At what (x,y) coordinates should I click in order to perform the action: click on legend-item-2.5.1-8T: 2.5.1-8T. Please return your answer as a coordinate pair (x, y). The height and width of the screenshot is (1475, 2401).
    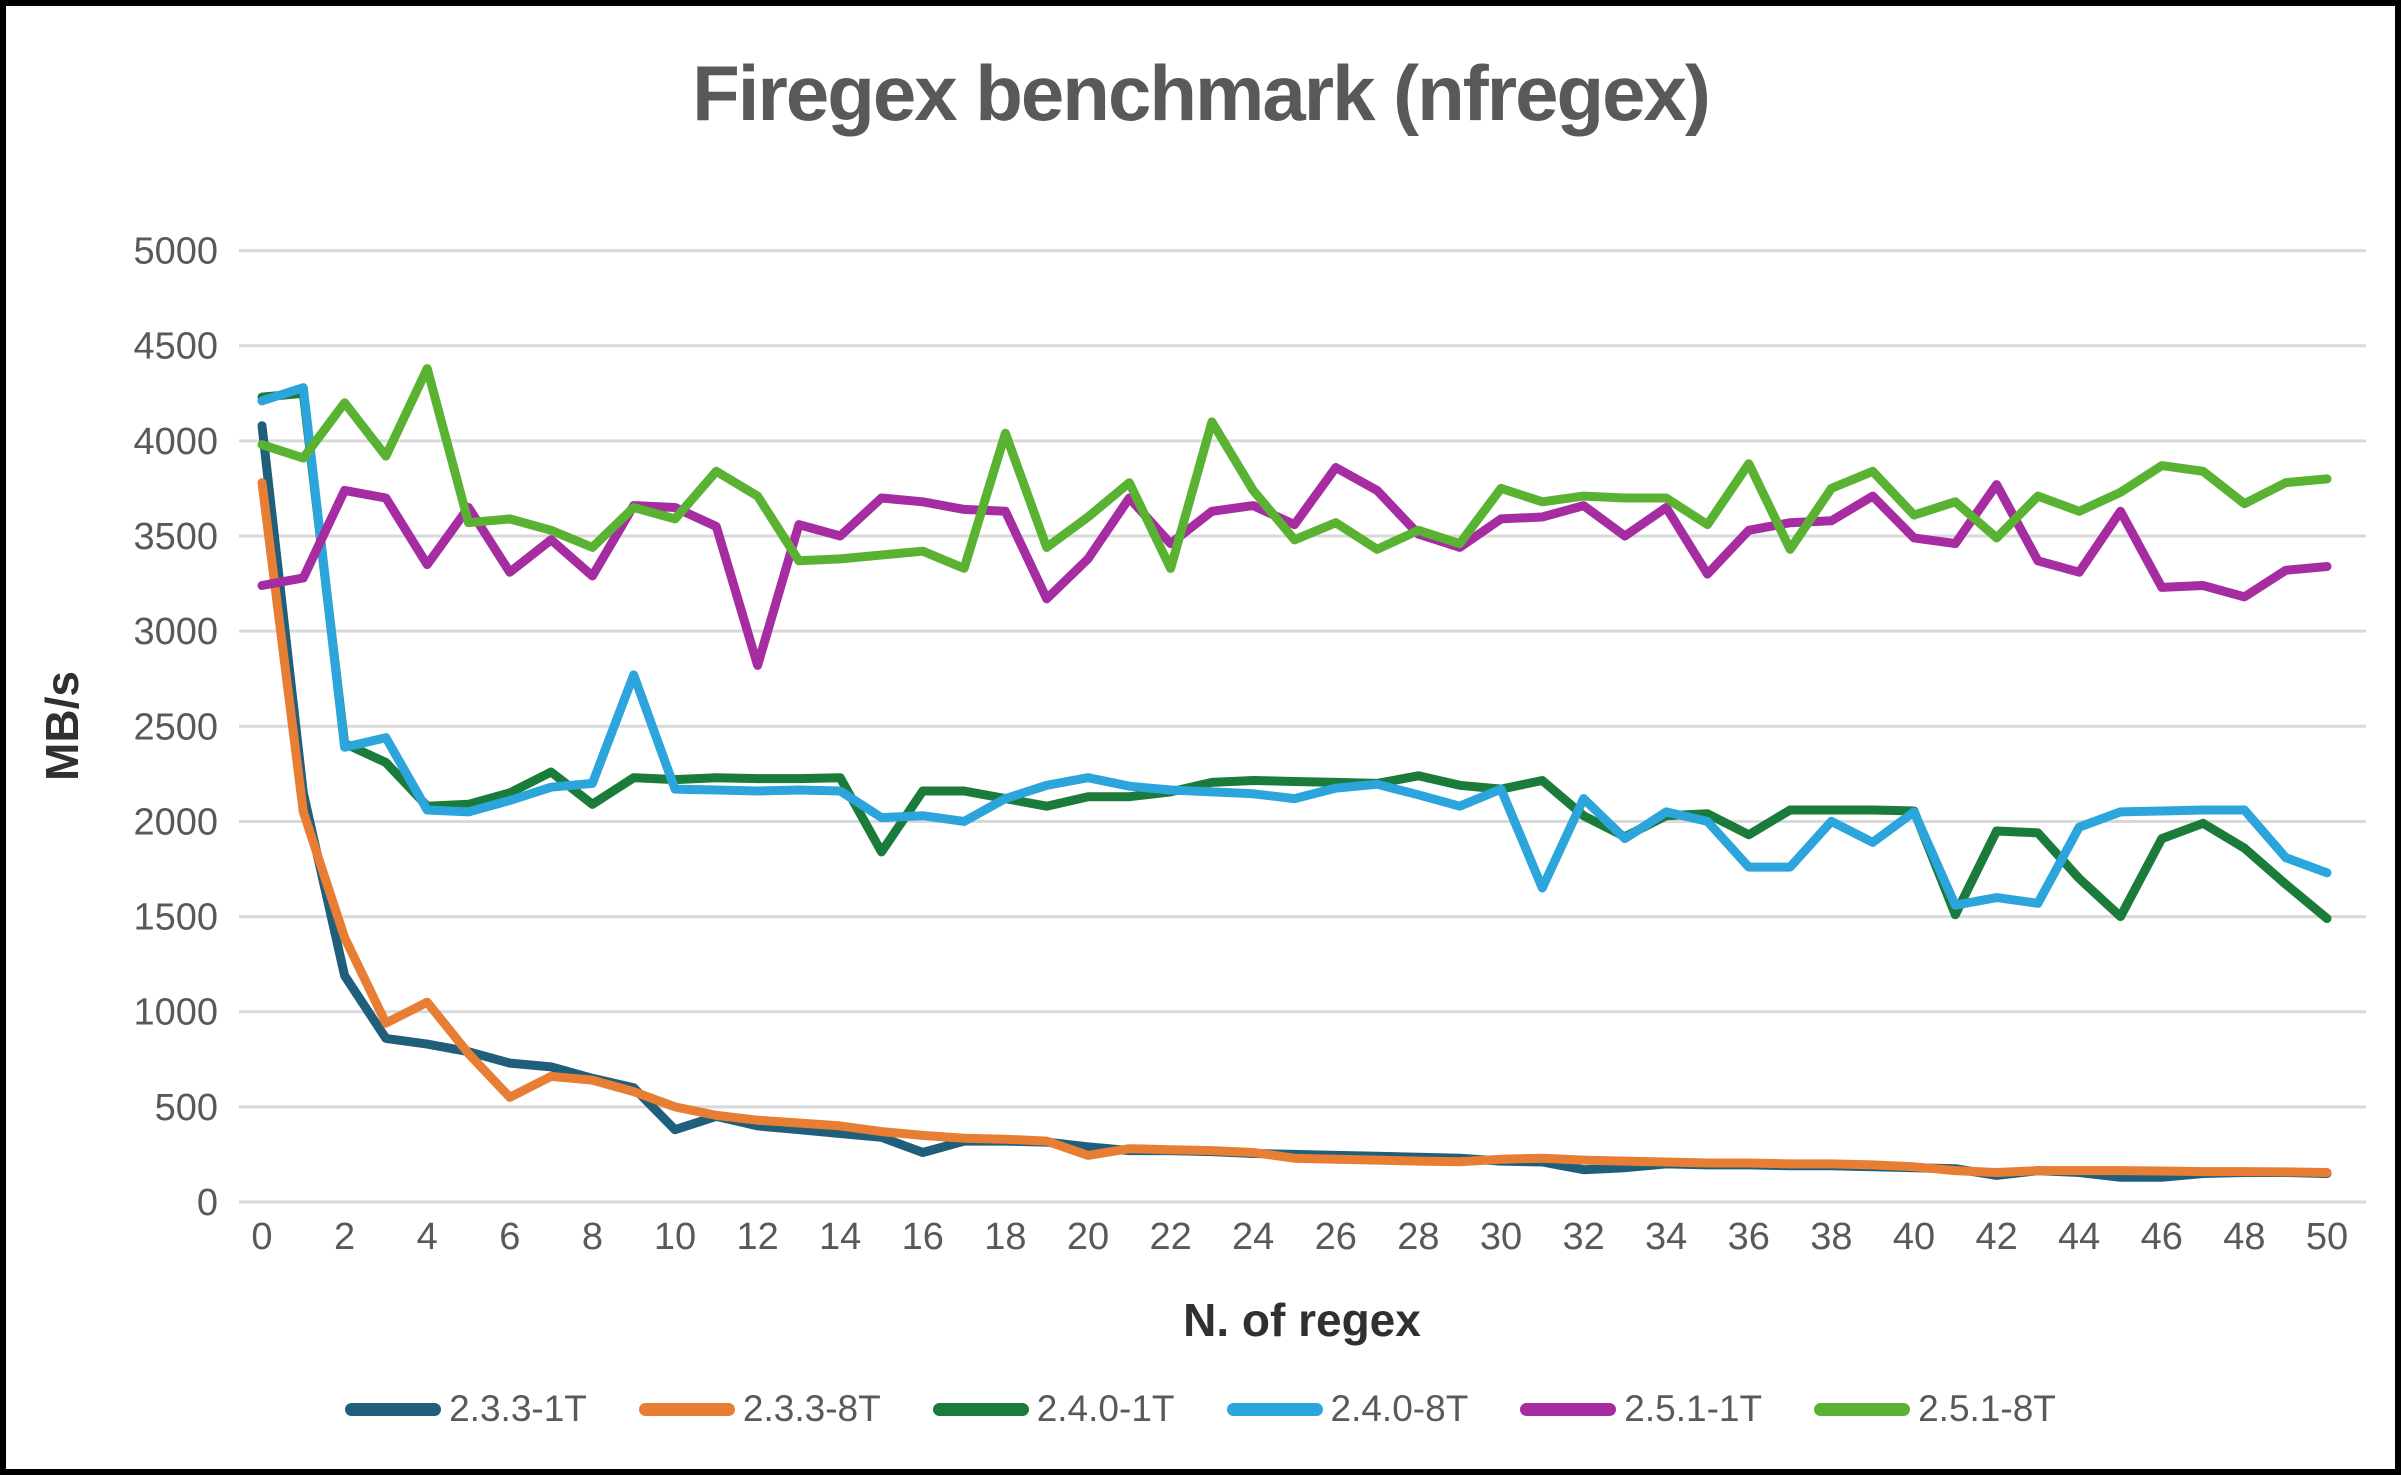
    Looking at the image, I should click on (1935, 1409).